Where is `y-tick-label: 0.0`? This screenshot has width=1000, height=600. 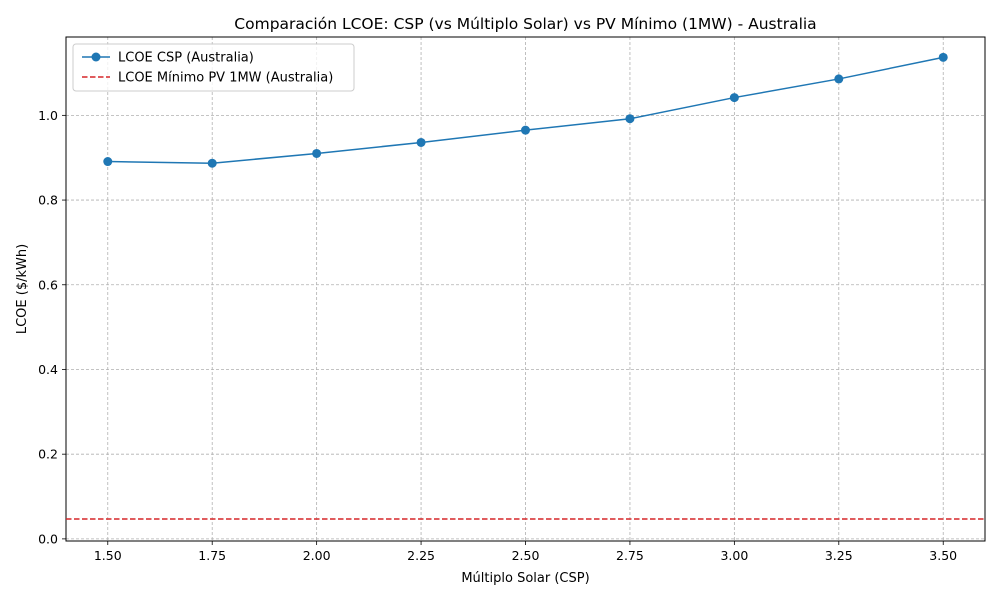
y-tick-label: 0.0 is located at coordinates (48, 538).